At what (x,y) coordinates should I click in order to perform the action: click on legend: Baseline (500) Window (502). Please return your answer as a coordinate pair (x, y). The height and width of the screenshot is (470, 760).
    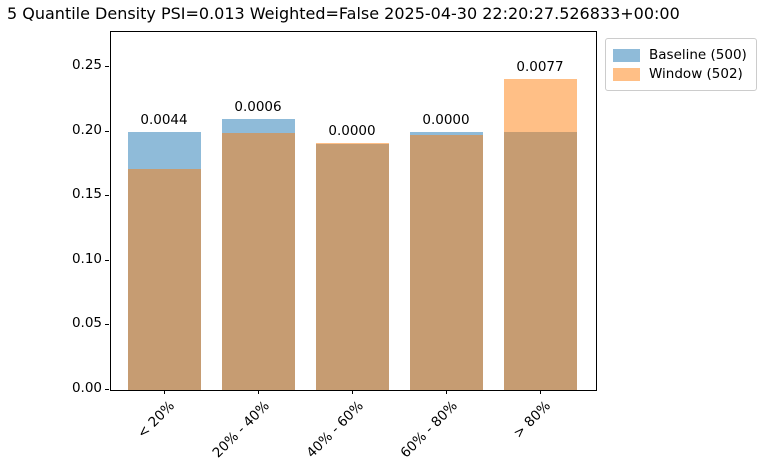
    Looking at the image, I should click on (681, 64).